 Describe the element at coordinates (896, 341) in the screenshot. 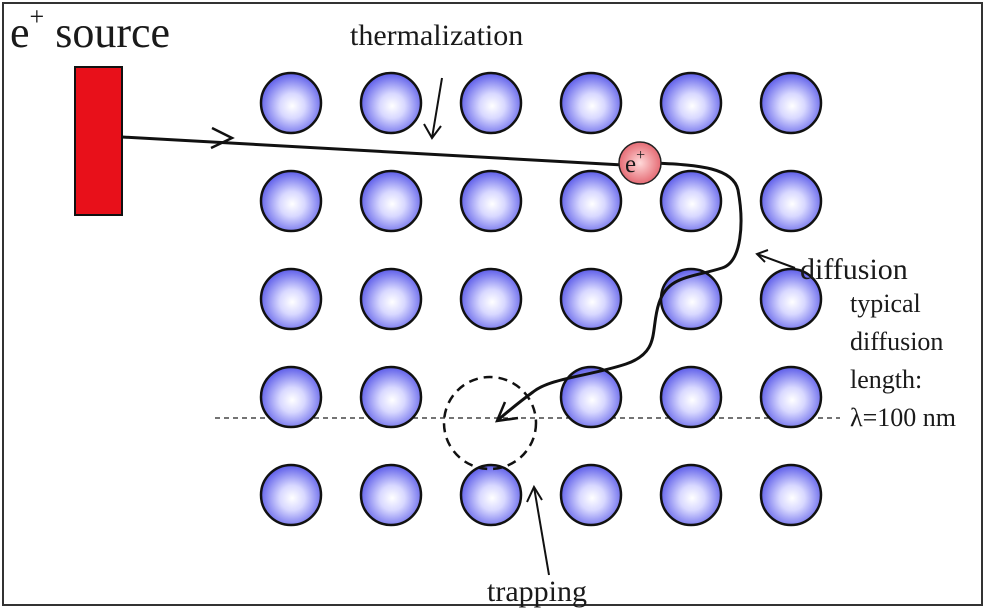

I see `length-line-2: diffusion` at that location.